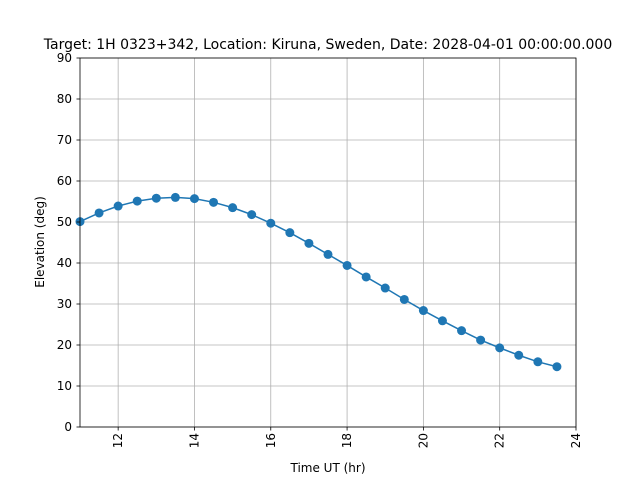 The height and width of the screenshot is (480, 640). What do you see at coordinates (194, 440) in the screenshot?
I see `x-tick-label: 14` at bounding box center [194, 440].